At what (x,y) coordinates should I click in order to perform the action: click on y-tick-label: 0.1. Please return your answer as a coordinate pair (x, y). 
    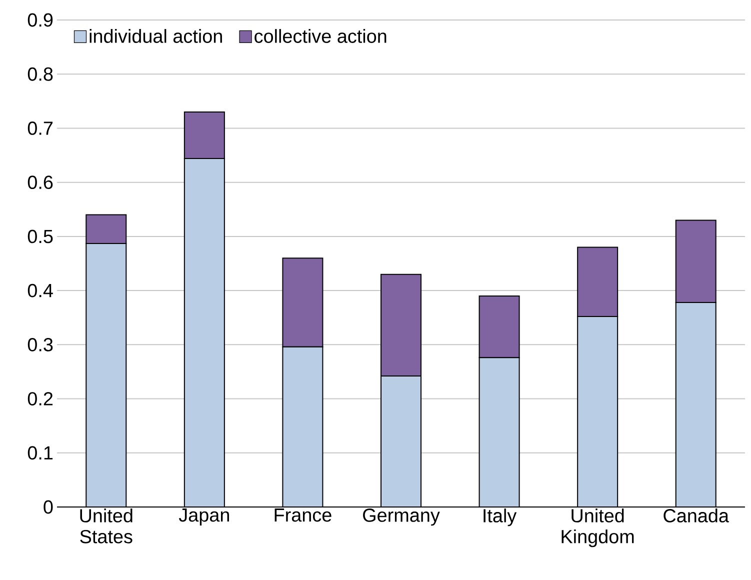
    Looking at the image, I should click on (40, 453).